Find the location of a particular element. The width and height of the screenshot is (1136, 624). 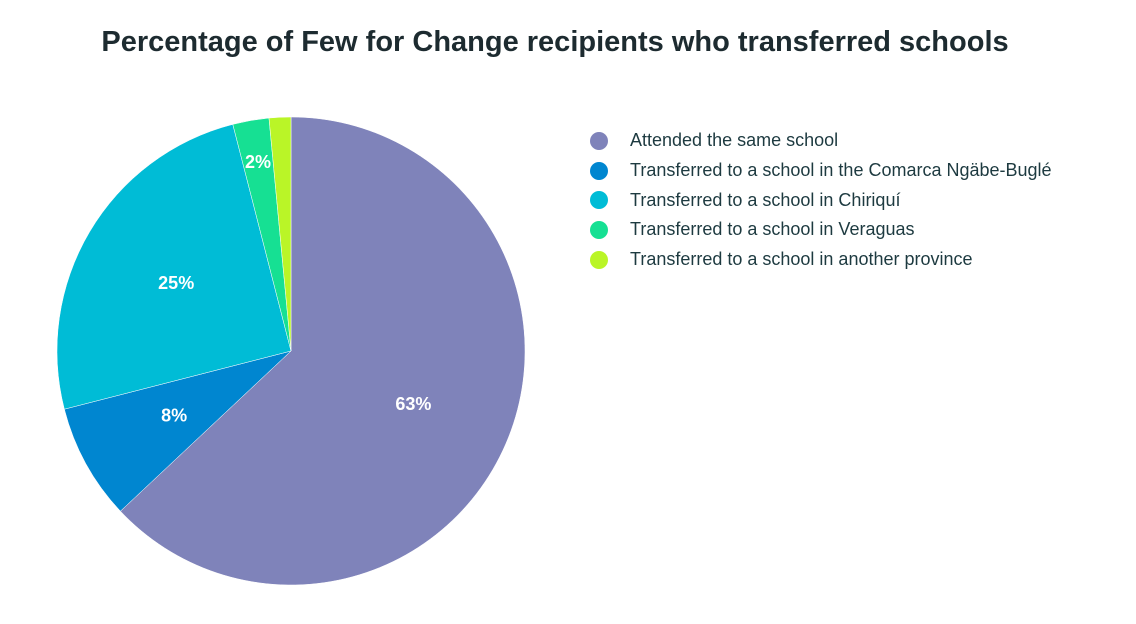

legend-item-0: Attended the same school is located at coordinates (821, 141).